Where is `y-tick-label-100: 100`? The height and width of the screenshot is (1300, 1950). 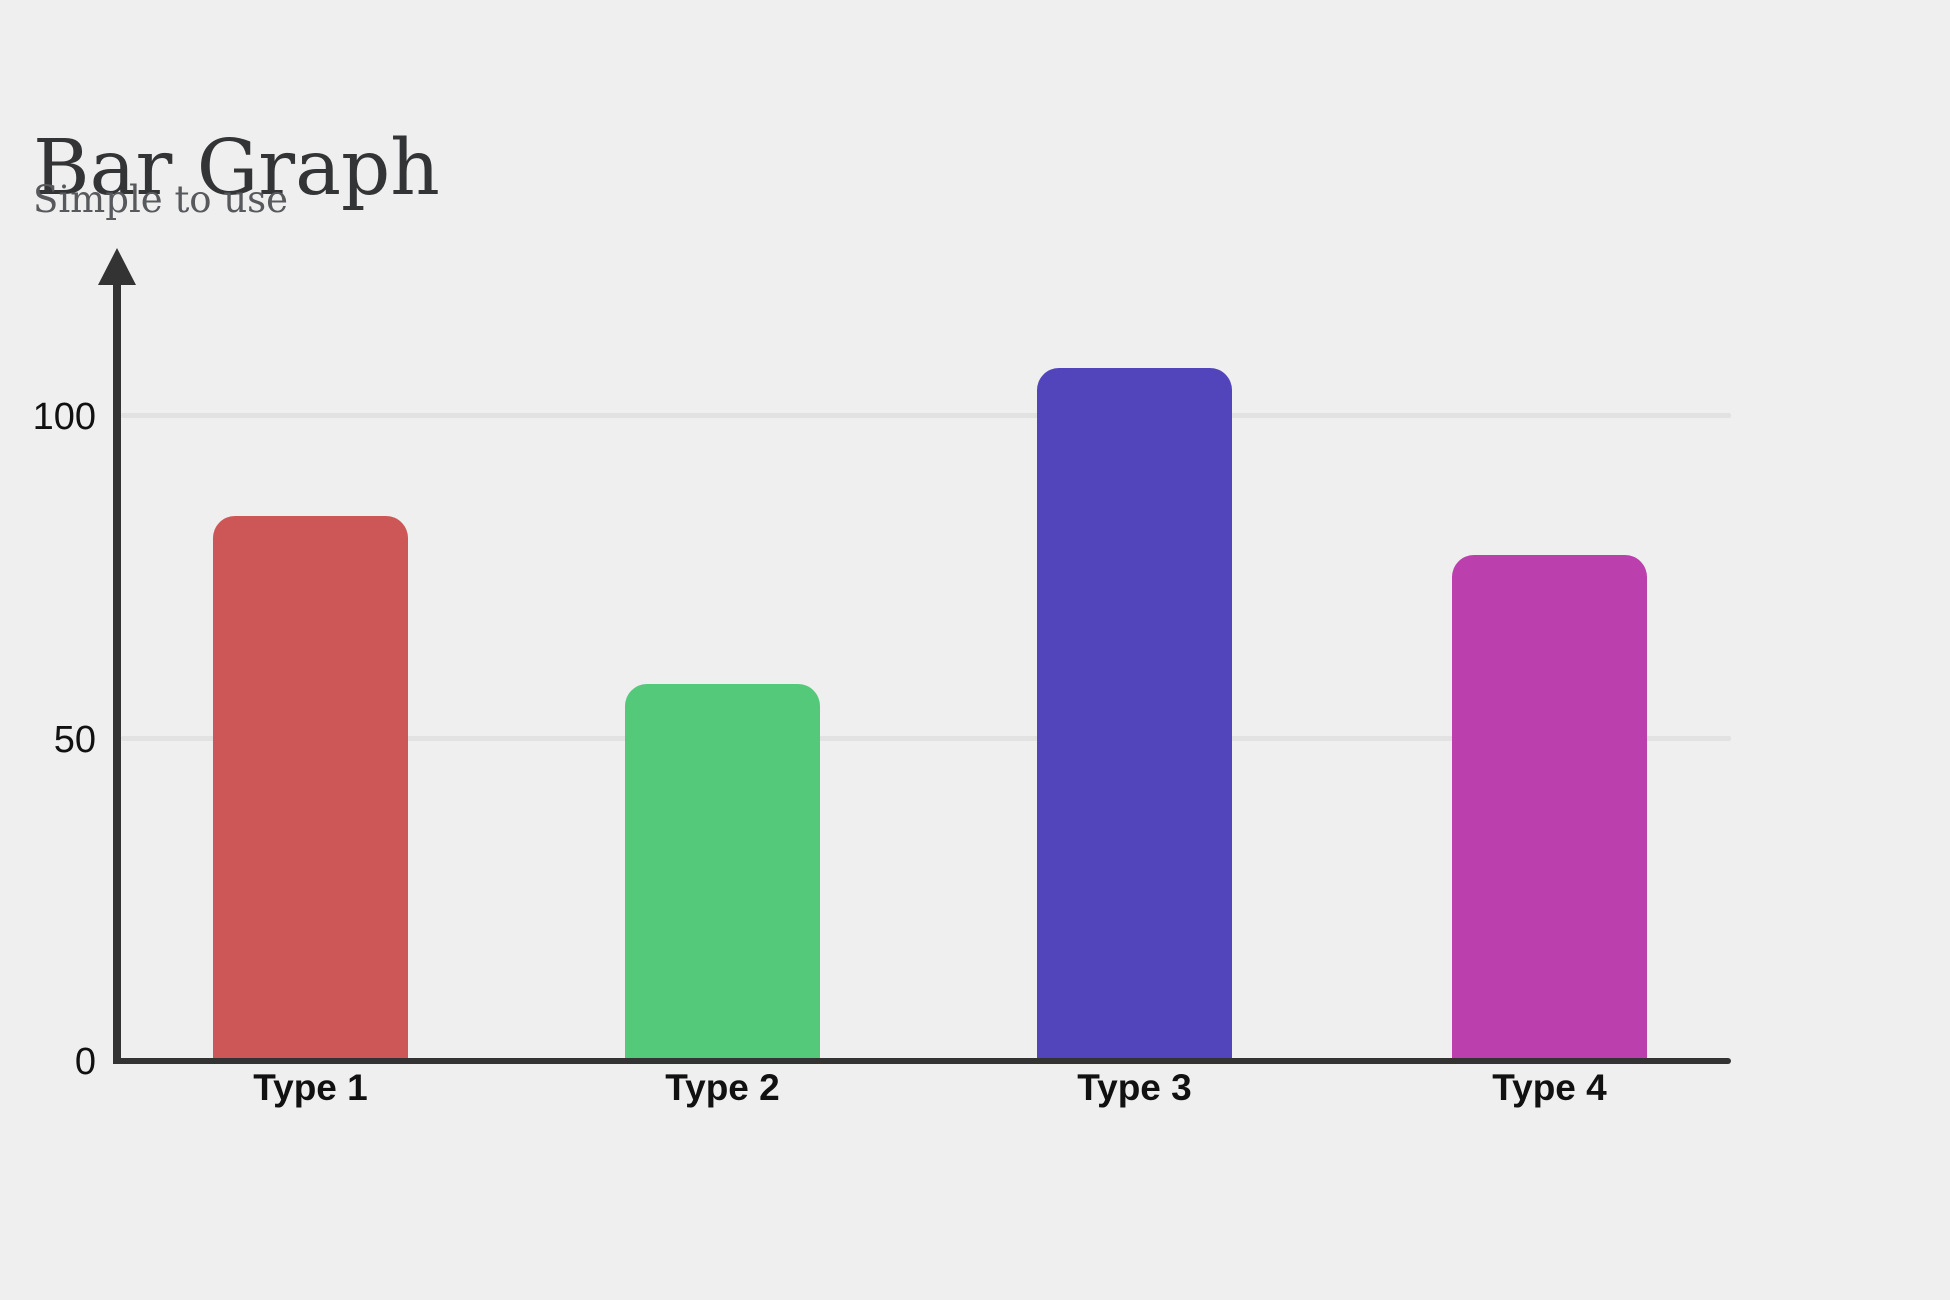
y-tick-label-100: 100 is located at coordinates (64, 417).